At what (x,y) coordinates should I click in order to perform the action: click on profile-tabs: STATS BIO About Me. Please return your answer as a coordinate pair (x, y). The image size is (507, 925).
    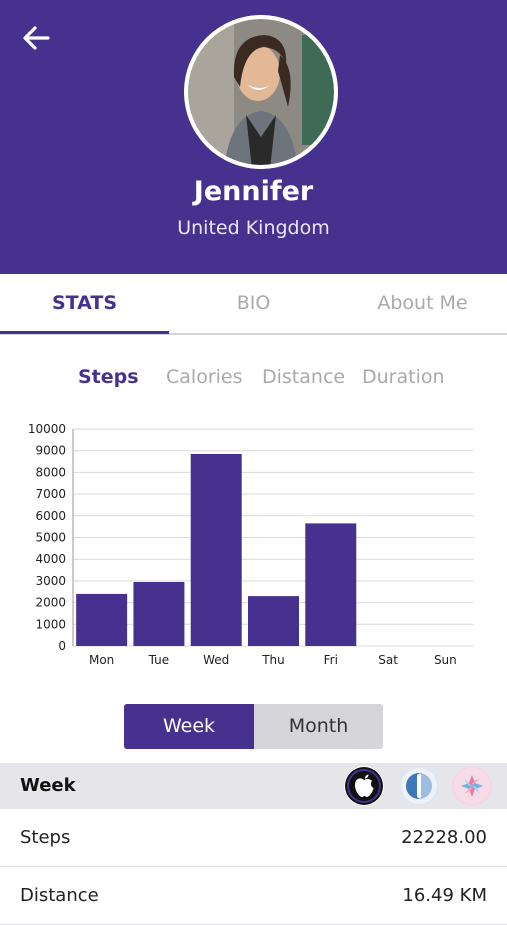
    Looking at the image, I should click on (253, 304).